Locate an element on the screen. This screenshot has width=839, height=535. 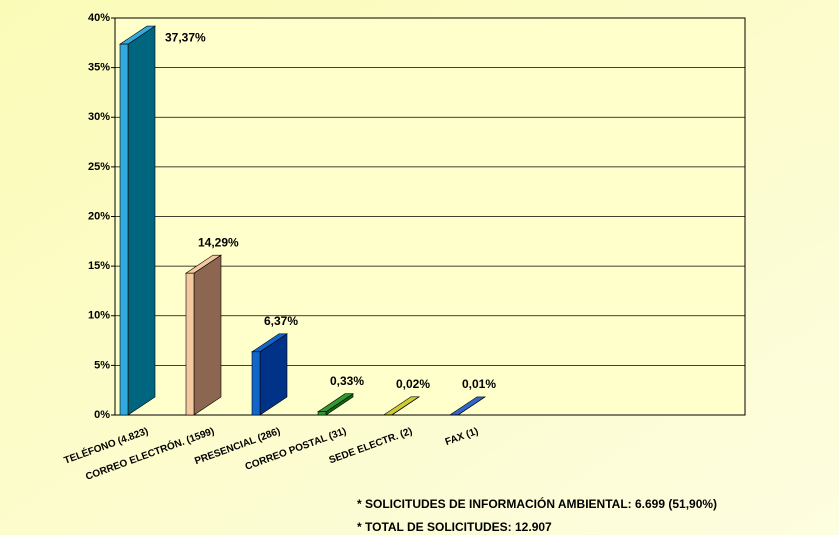
y-tick-label: 10% is located at coordinates (99, 316).